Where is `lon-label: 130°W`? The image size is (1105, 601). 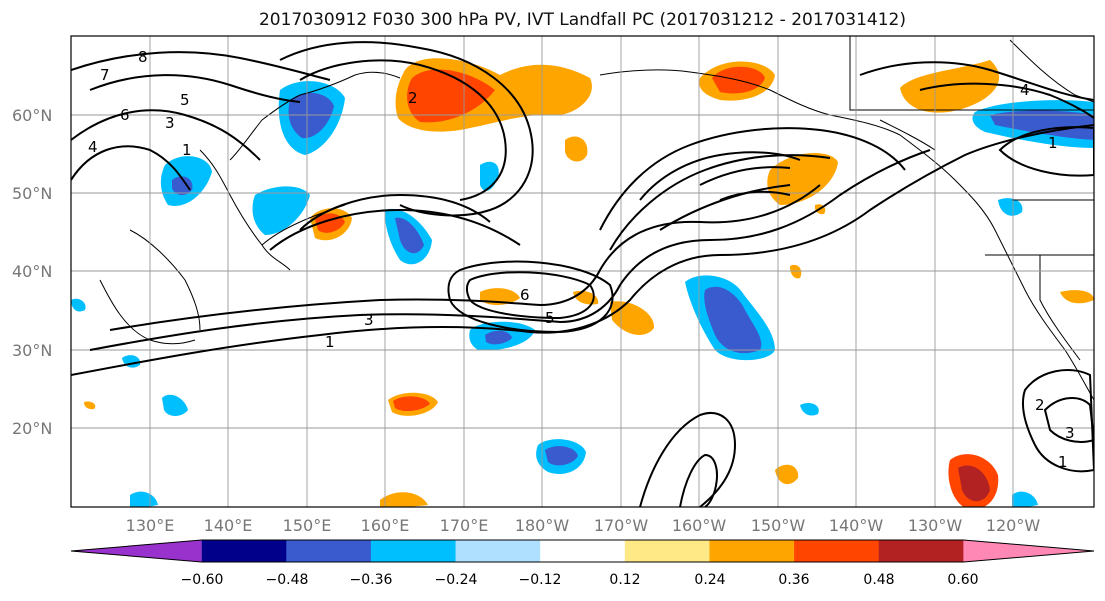 lon-label: 130°W is located at coordinates (935, 525).